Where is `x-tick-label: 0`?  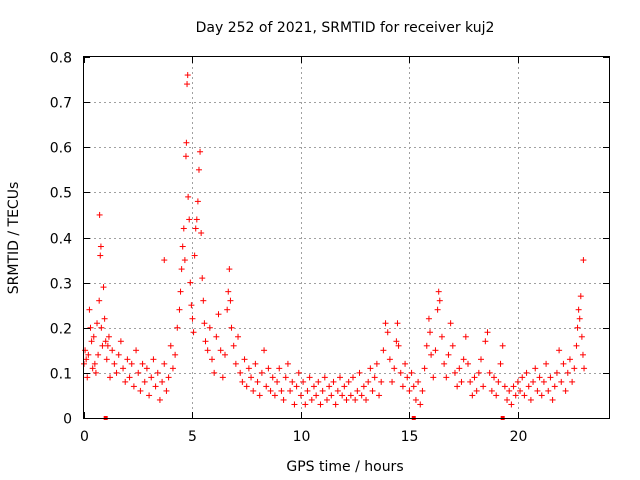
x-tick-label: 0 is located at coordinates (84, 437).